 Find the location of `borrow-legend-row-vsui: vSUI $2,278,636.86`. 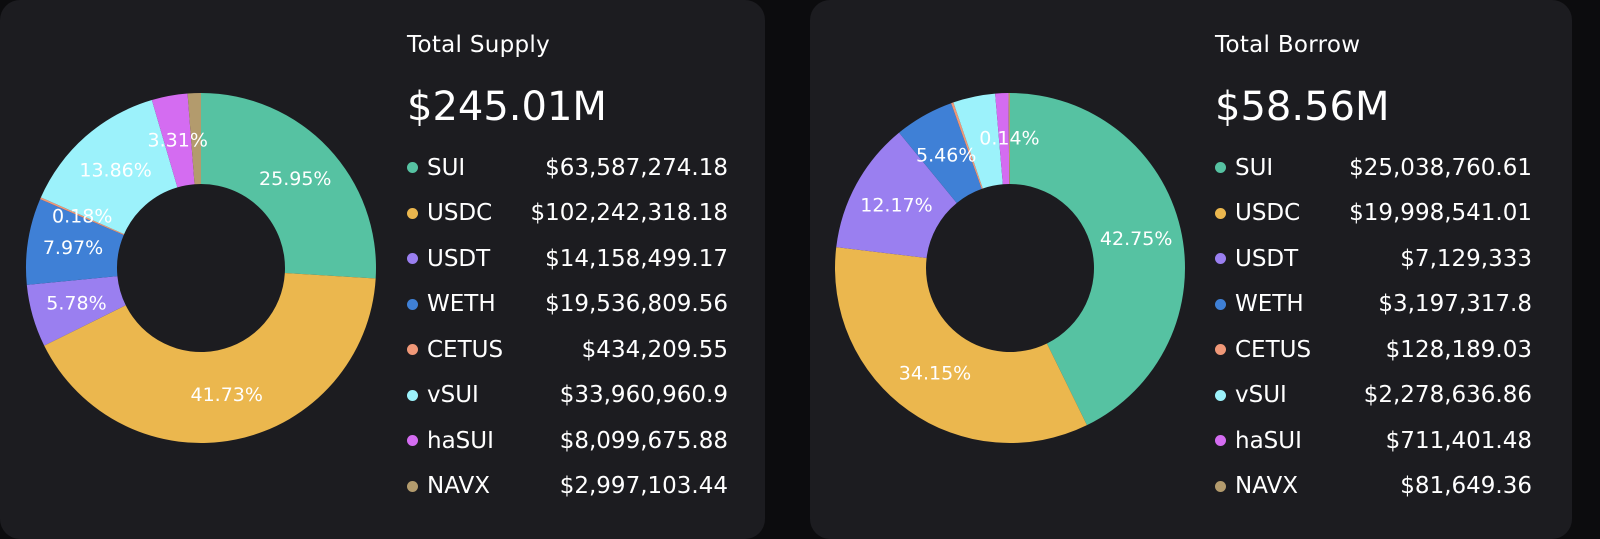

borrow-legend-row-vsui: vSUI $2,278,636.86 is located at coordinates (1373, 396).